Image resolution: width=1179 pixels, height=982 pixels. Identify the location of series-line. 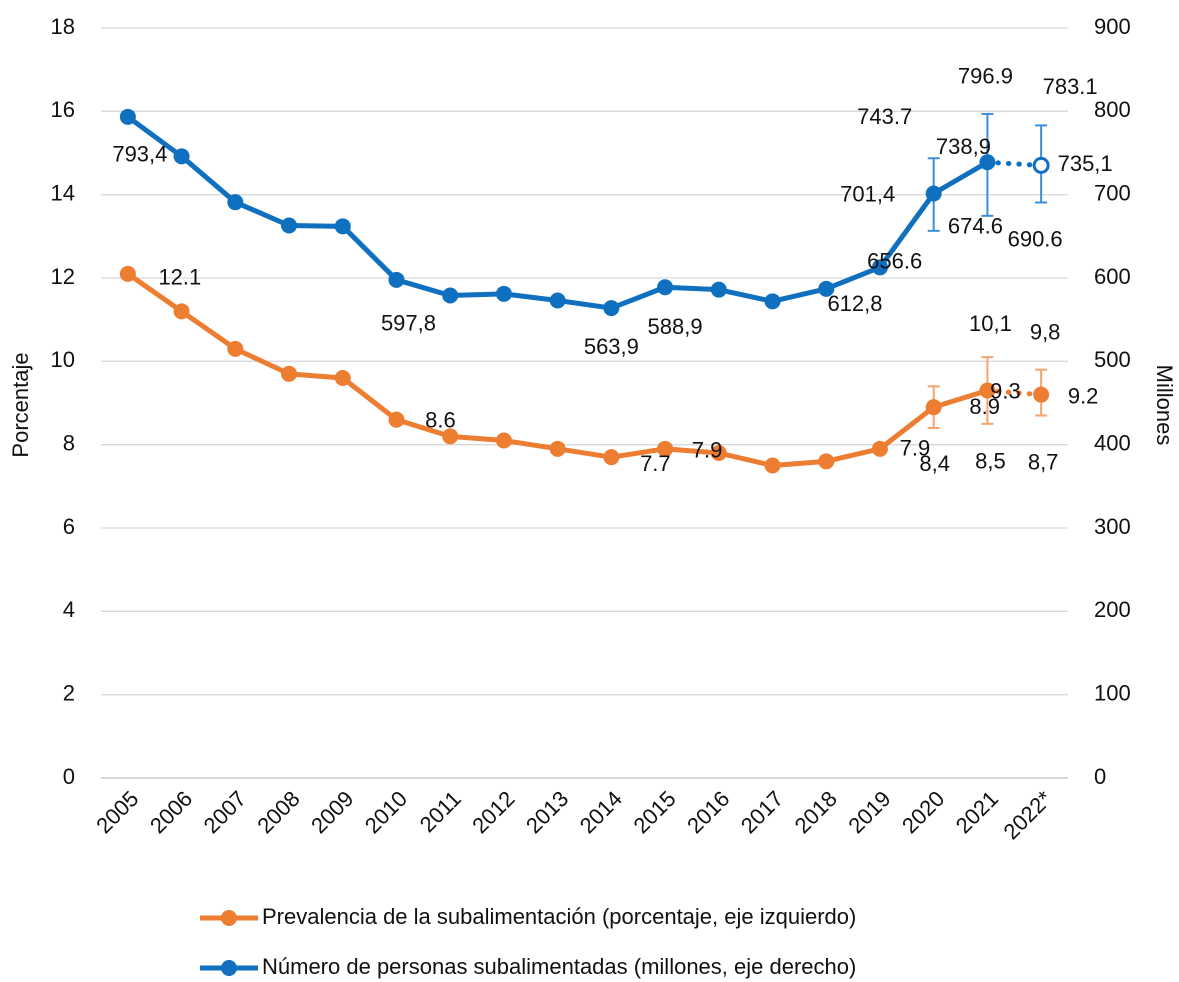
(557, 212).